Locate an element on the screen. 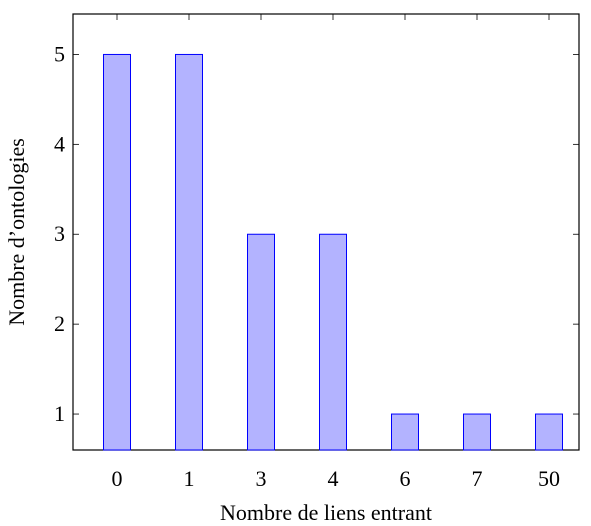 This screenshot has height=526, width=591. x-axis-label: Nombre de liens entrant is located at coordinates (326, 512).